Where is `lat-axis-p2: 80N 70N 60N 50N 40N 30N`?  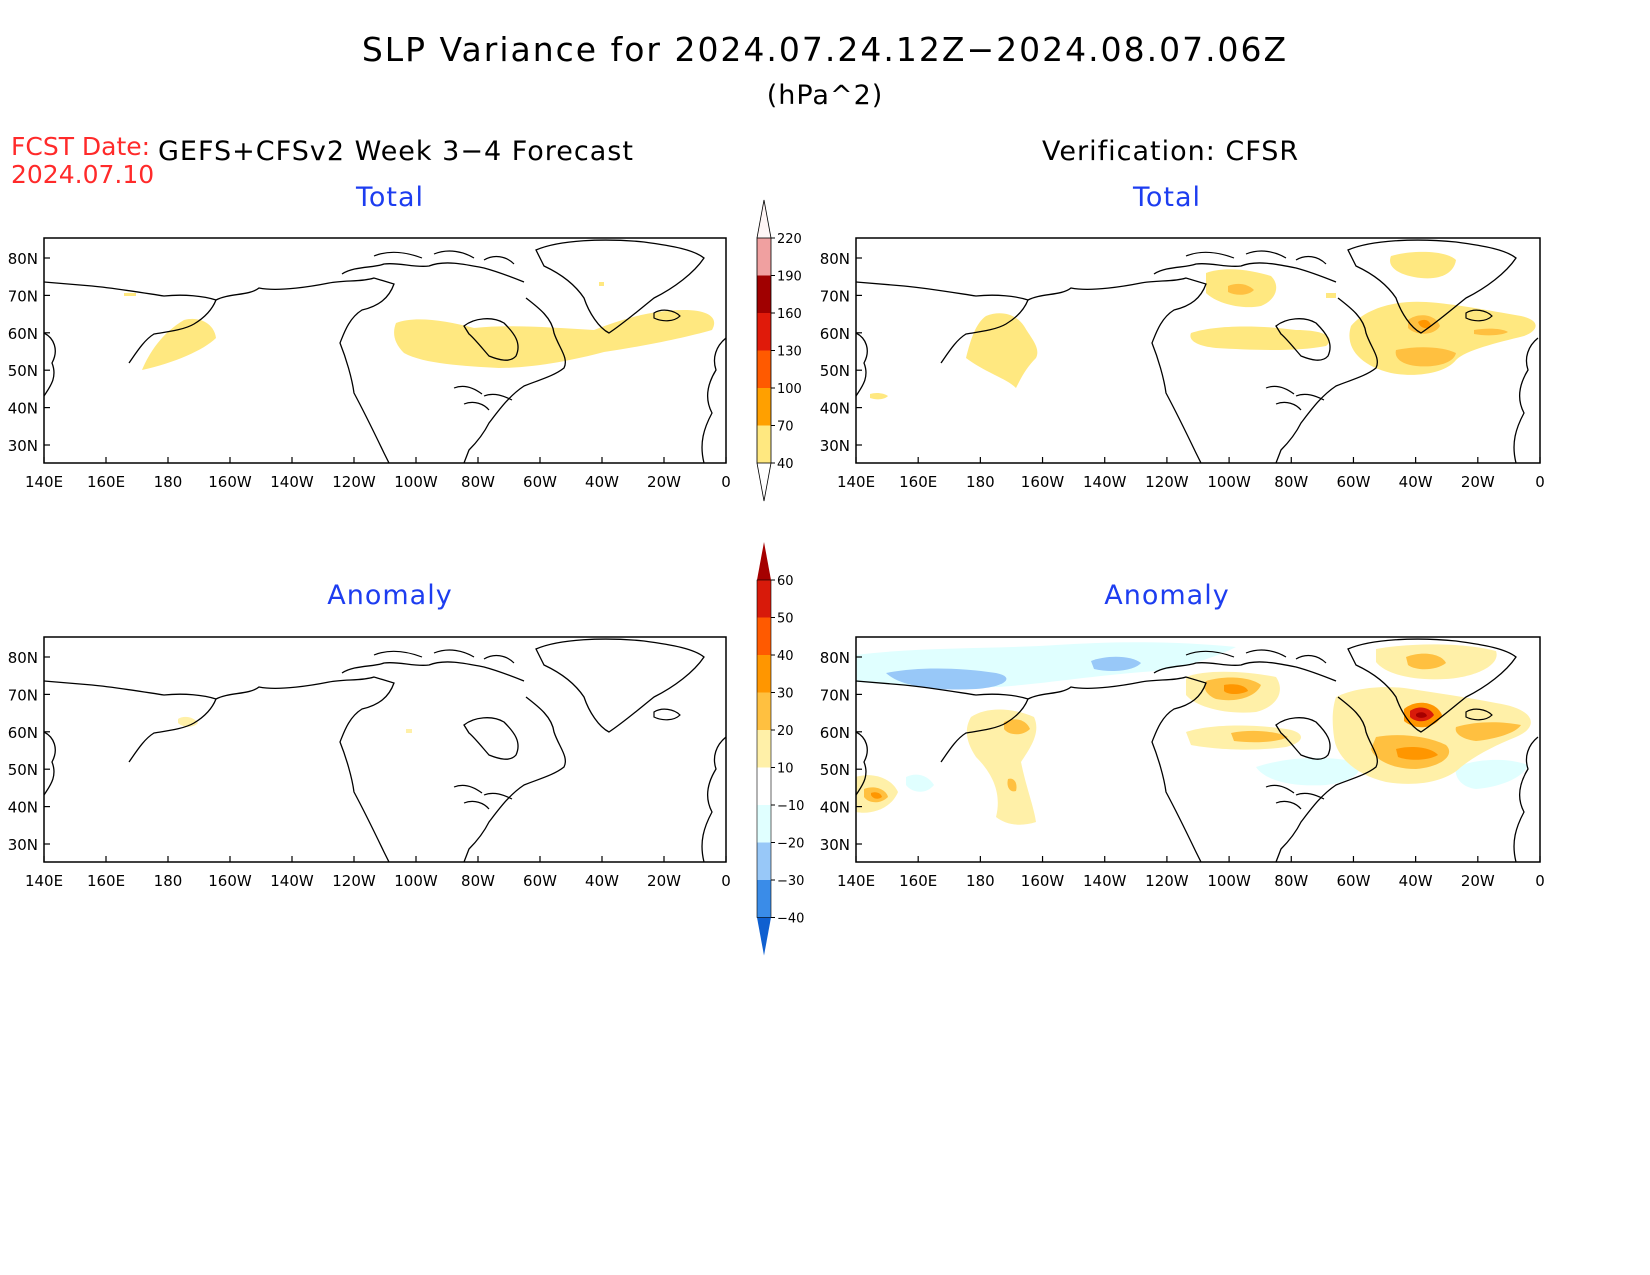 lat-axis-p2: 80N 70N 60N 50N 40N 30N is located at coordinates (841, 352).